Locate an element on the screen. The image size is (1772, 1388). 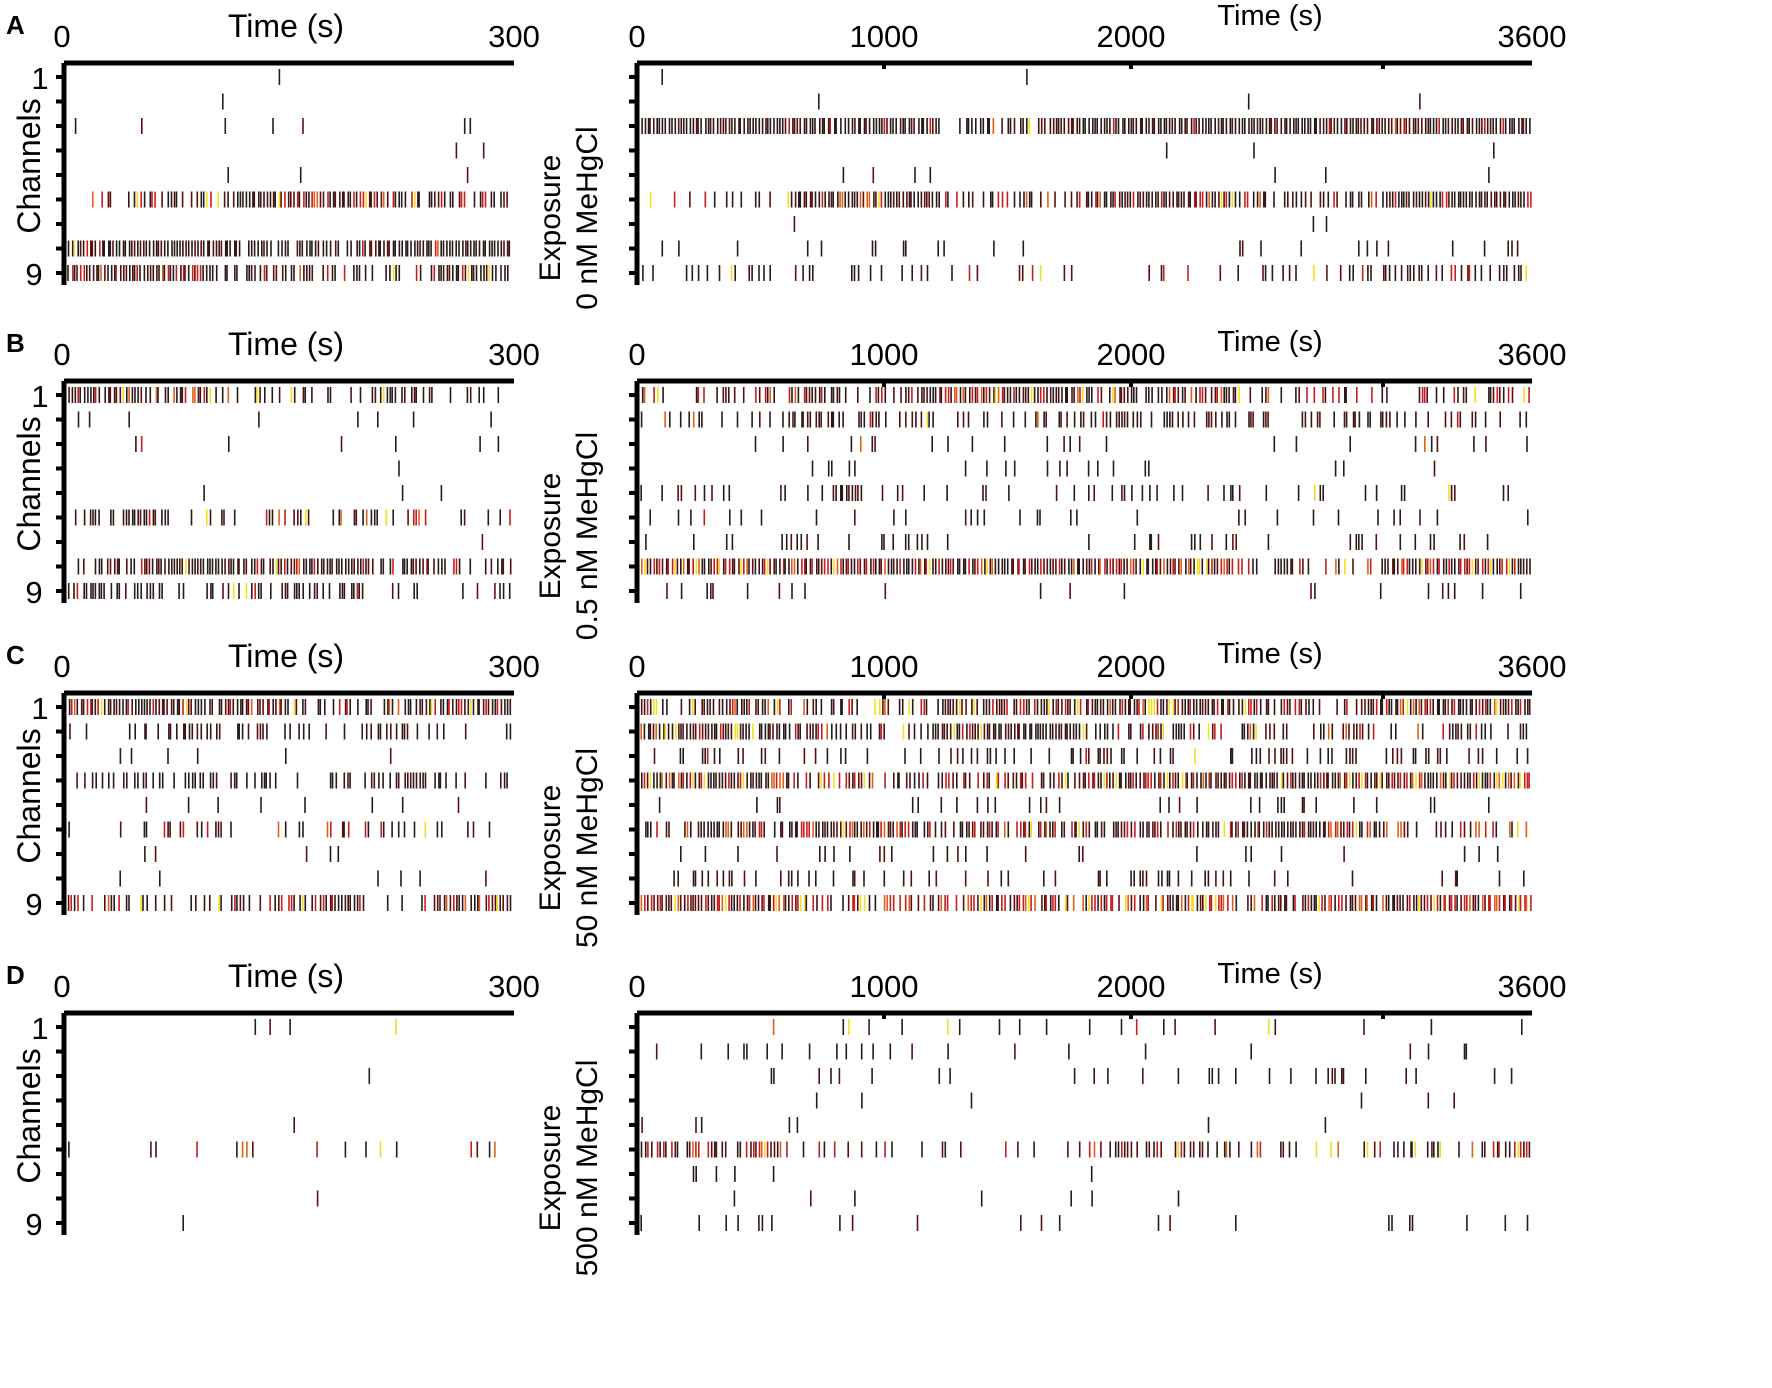
exposure-label-concentration: 0.5 nM MeHgCl is located at coordinates (587, 536).